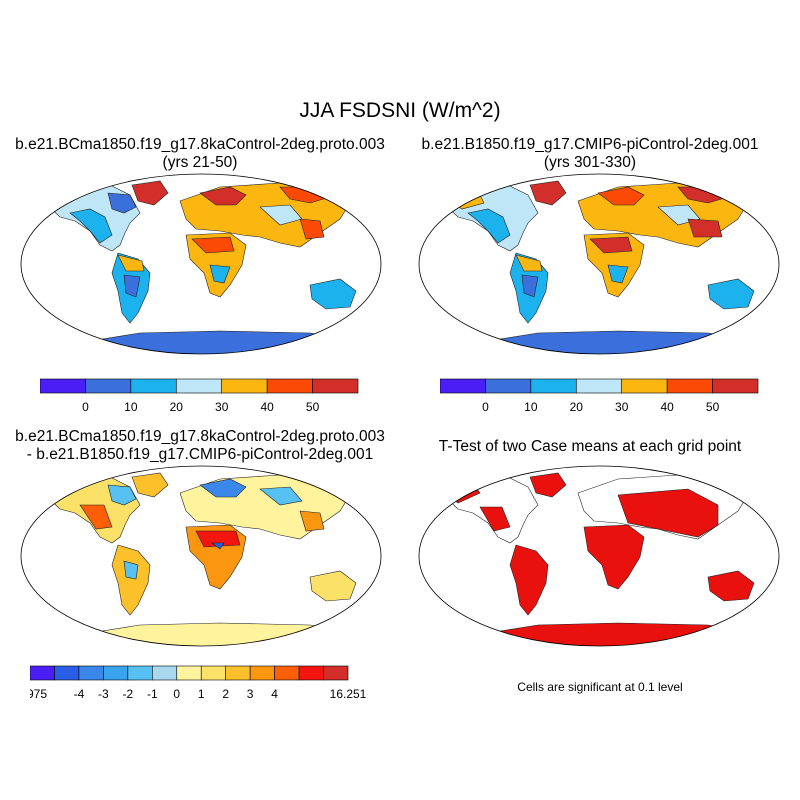 The width and height of the screenshot is (800, 800). What do you see at coordinates (225, 342) in the screenshot?
I see `land-antarctica` at bounding box center [225, 342].